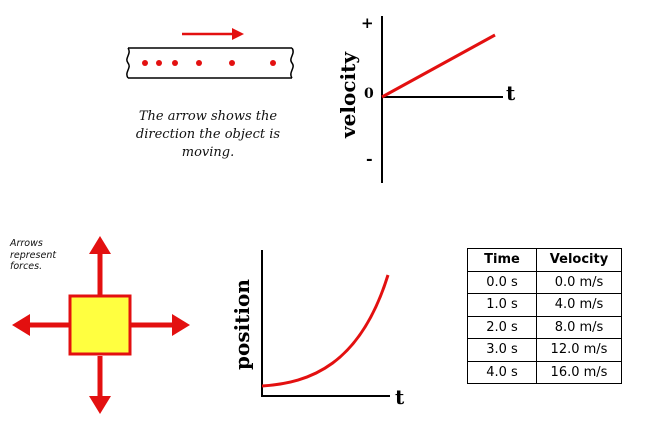  What do you see at coordinates (579, 350) in the screenshot?
I see `table-cell: 12.0 m/s` at bounding box center [579, 350].